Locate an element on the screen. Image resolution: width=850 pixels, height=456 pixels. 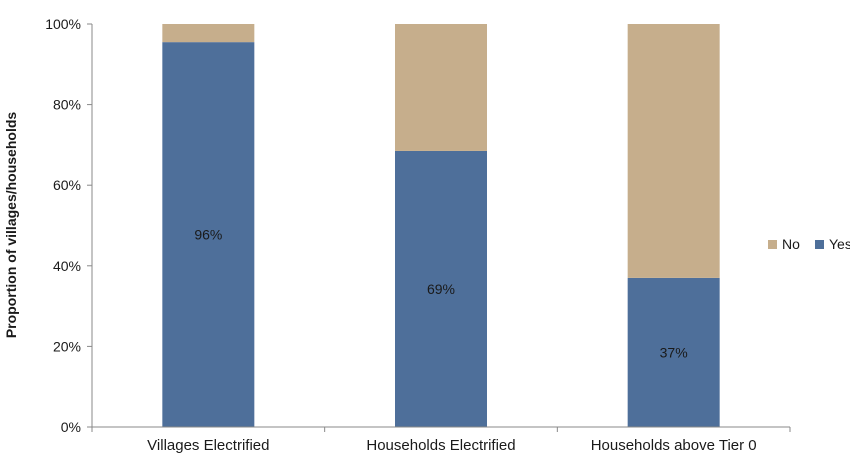
x-tick-label-0: Villages Electrified is located at coordinates (208, 445).